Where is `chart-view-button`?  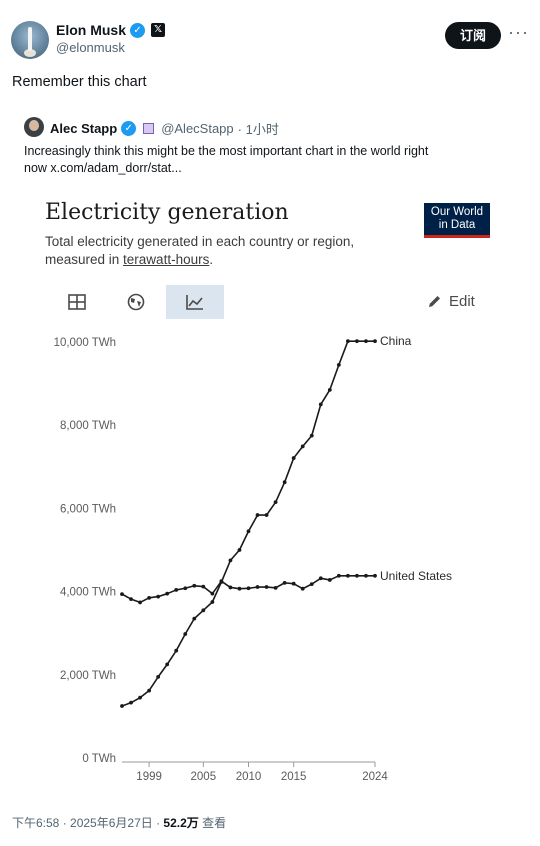 chart-view-button is located at coordinates (195, 302).